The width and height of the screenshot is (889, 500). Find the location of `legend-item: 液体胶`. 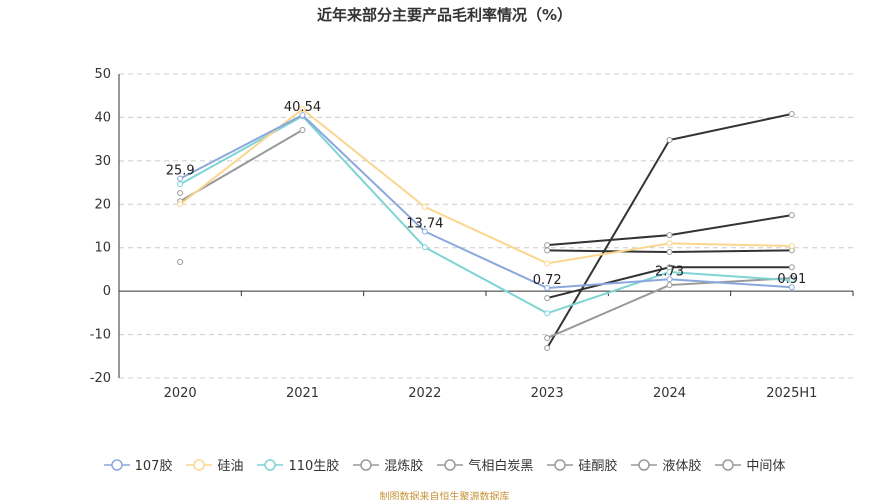

legend-item: 液体胶 is located at coordinates (666, 464).